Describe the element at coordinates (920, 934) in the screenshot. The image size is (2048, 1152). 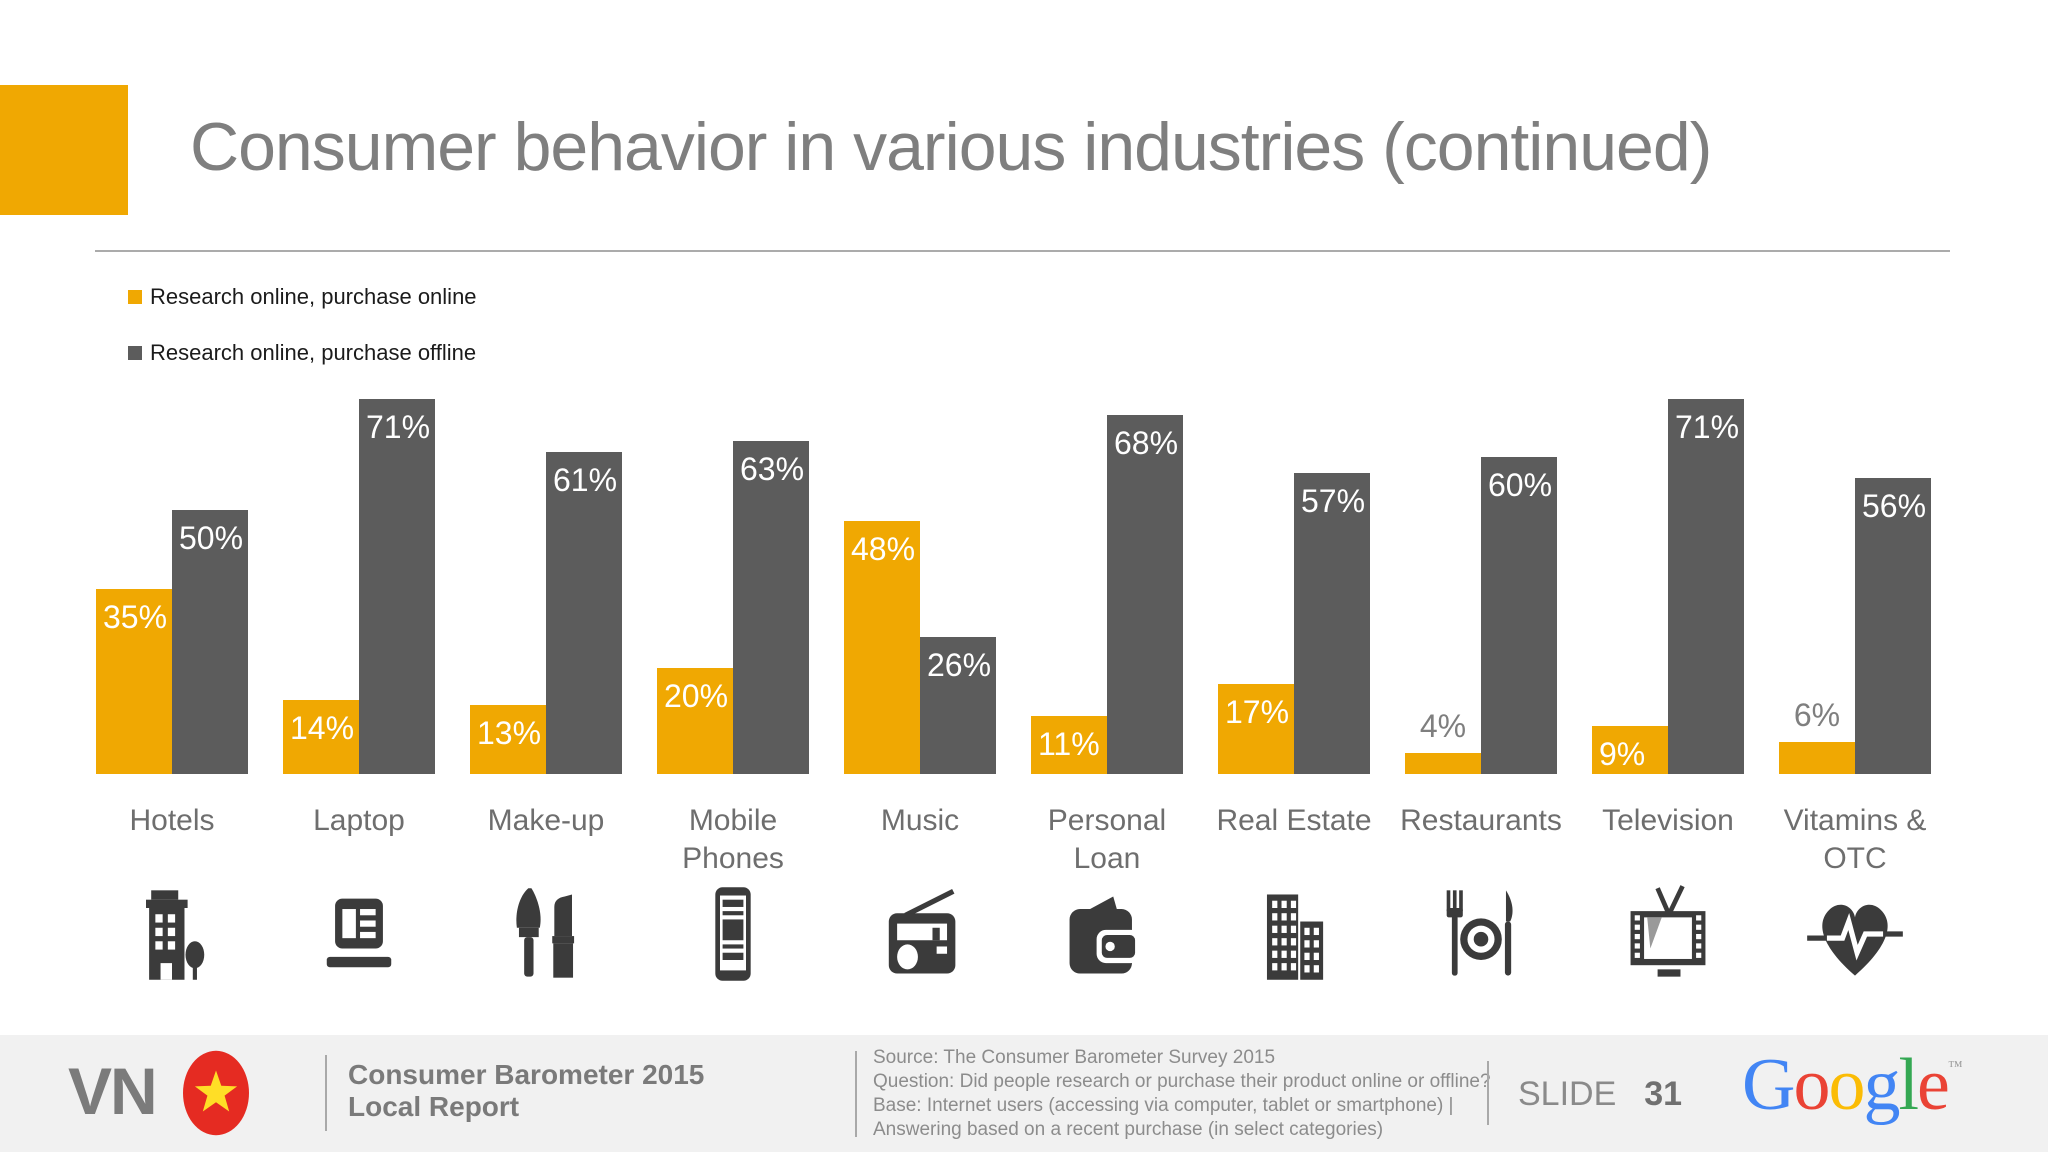
I see `radio-icon` at that location.